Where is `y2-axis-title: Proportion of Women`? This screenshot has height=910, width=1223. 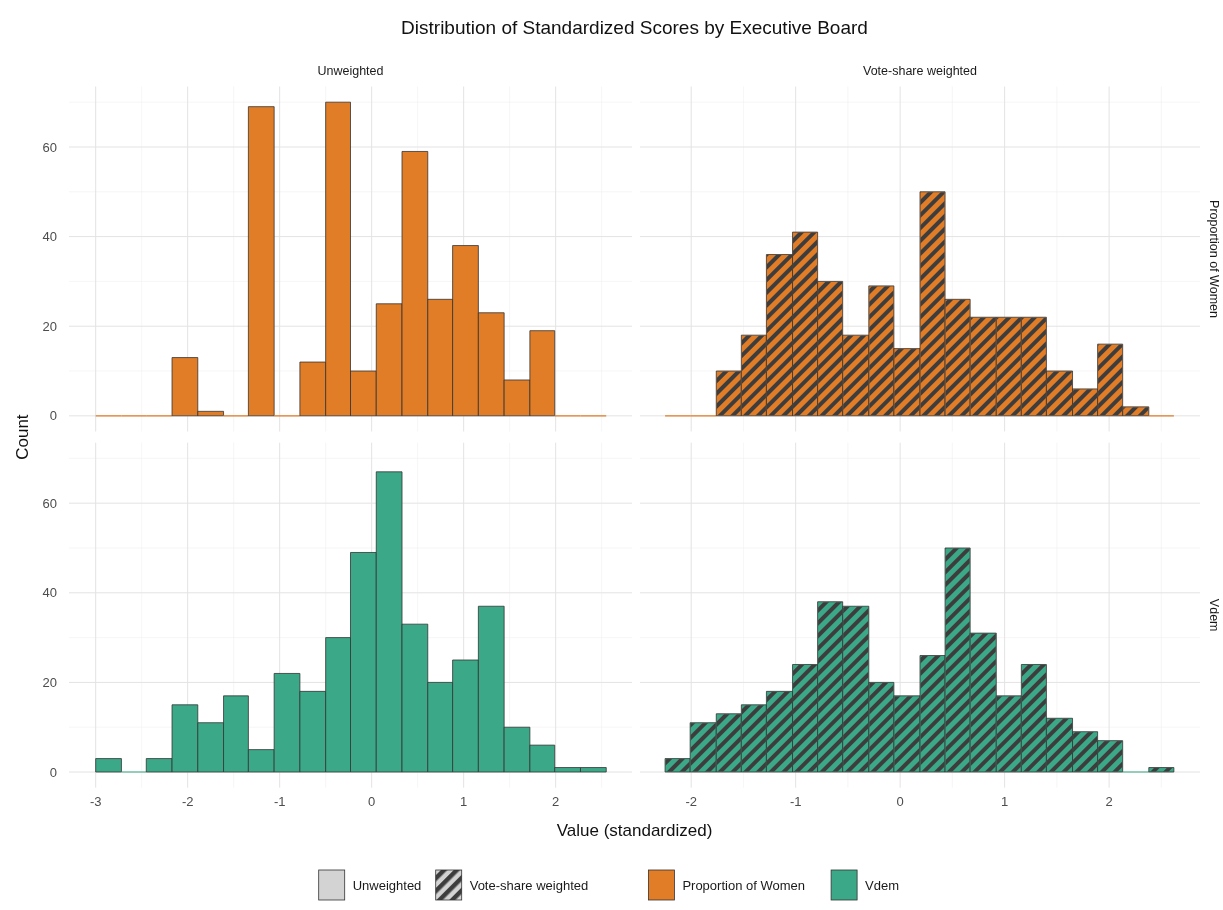
y2-axis-title: Proportion of Women is located at coordinates (1214, 259).